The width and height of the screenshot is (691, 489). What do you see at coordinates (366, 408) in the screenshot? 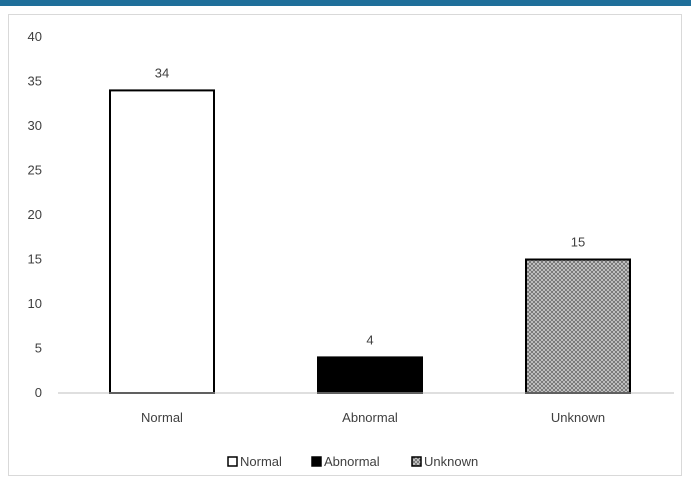
I see `x-axis: Normal Abnormal Unknown` at bounding box center [366, 408].